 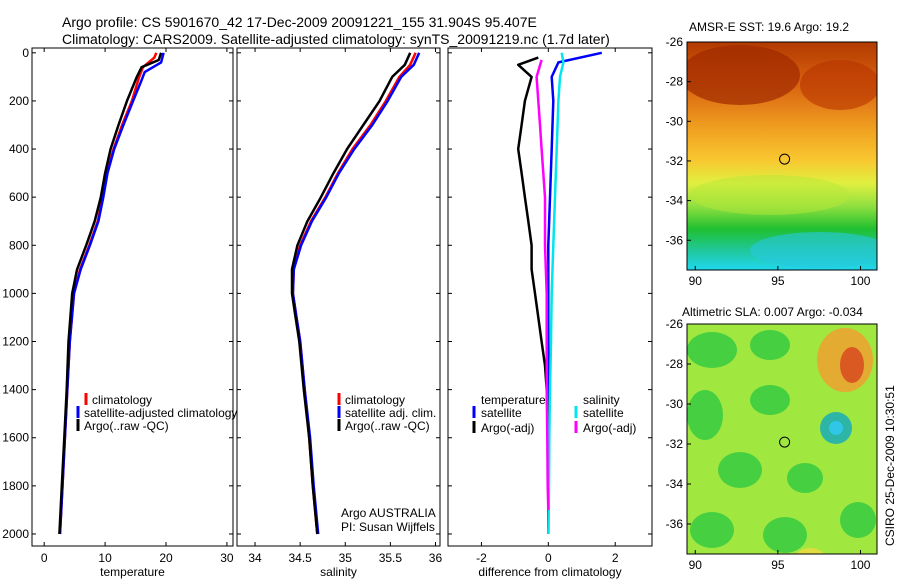 I want to click on salinity-series-argo-raw-qc-, so click(x=351, y=293).